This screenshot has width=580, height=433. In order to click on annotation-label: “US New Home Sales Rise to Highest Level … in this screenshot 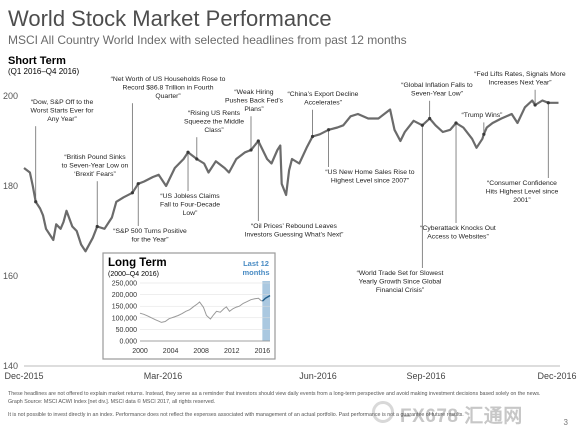, I will do `click(369, 176)`.